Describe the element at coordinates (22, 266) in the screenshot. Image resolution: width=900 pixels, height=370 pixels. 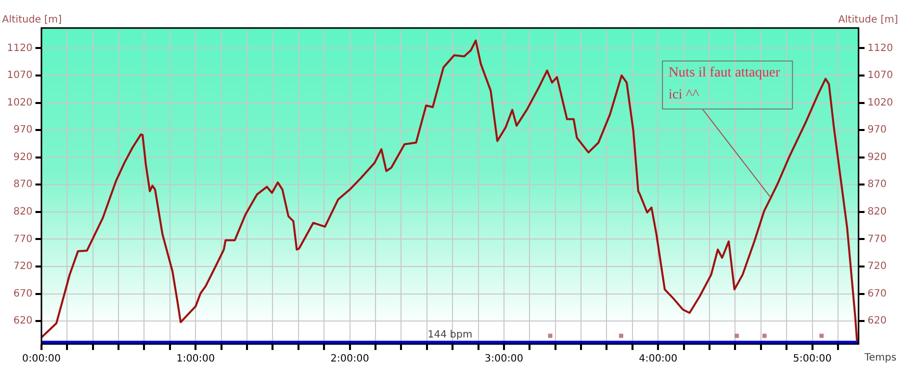
I see `y-tick-label: 720` at that location.